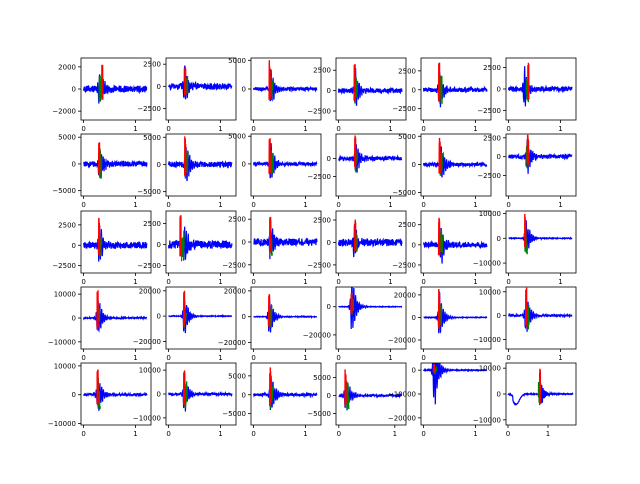  What do you see at coordinates (357, 171) in the screenshot?
I see `subplot-2-4: −2500 0 0 1` at bounding box center [357, 171].